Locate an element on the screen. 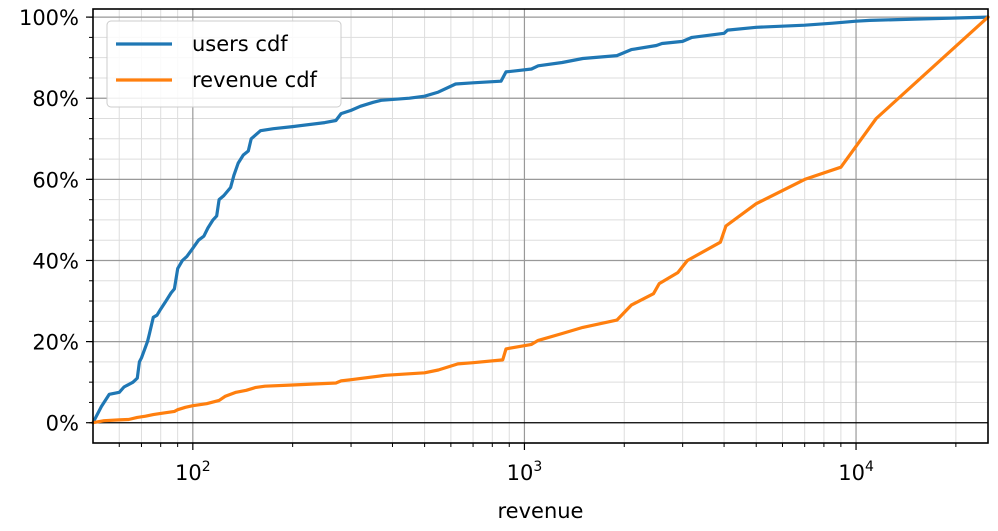 The image size is (998, 531). y-tick-label: 0% is located at coordinates (62, 424).